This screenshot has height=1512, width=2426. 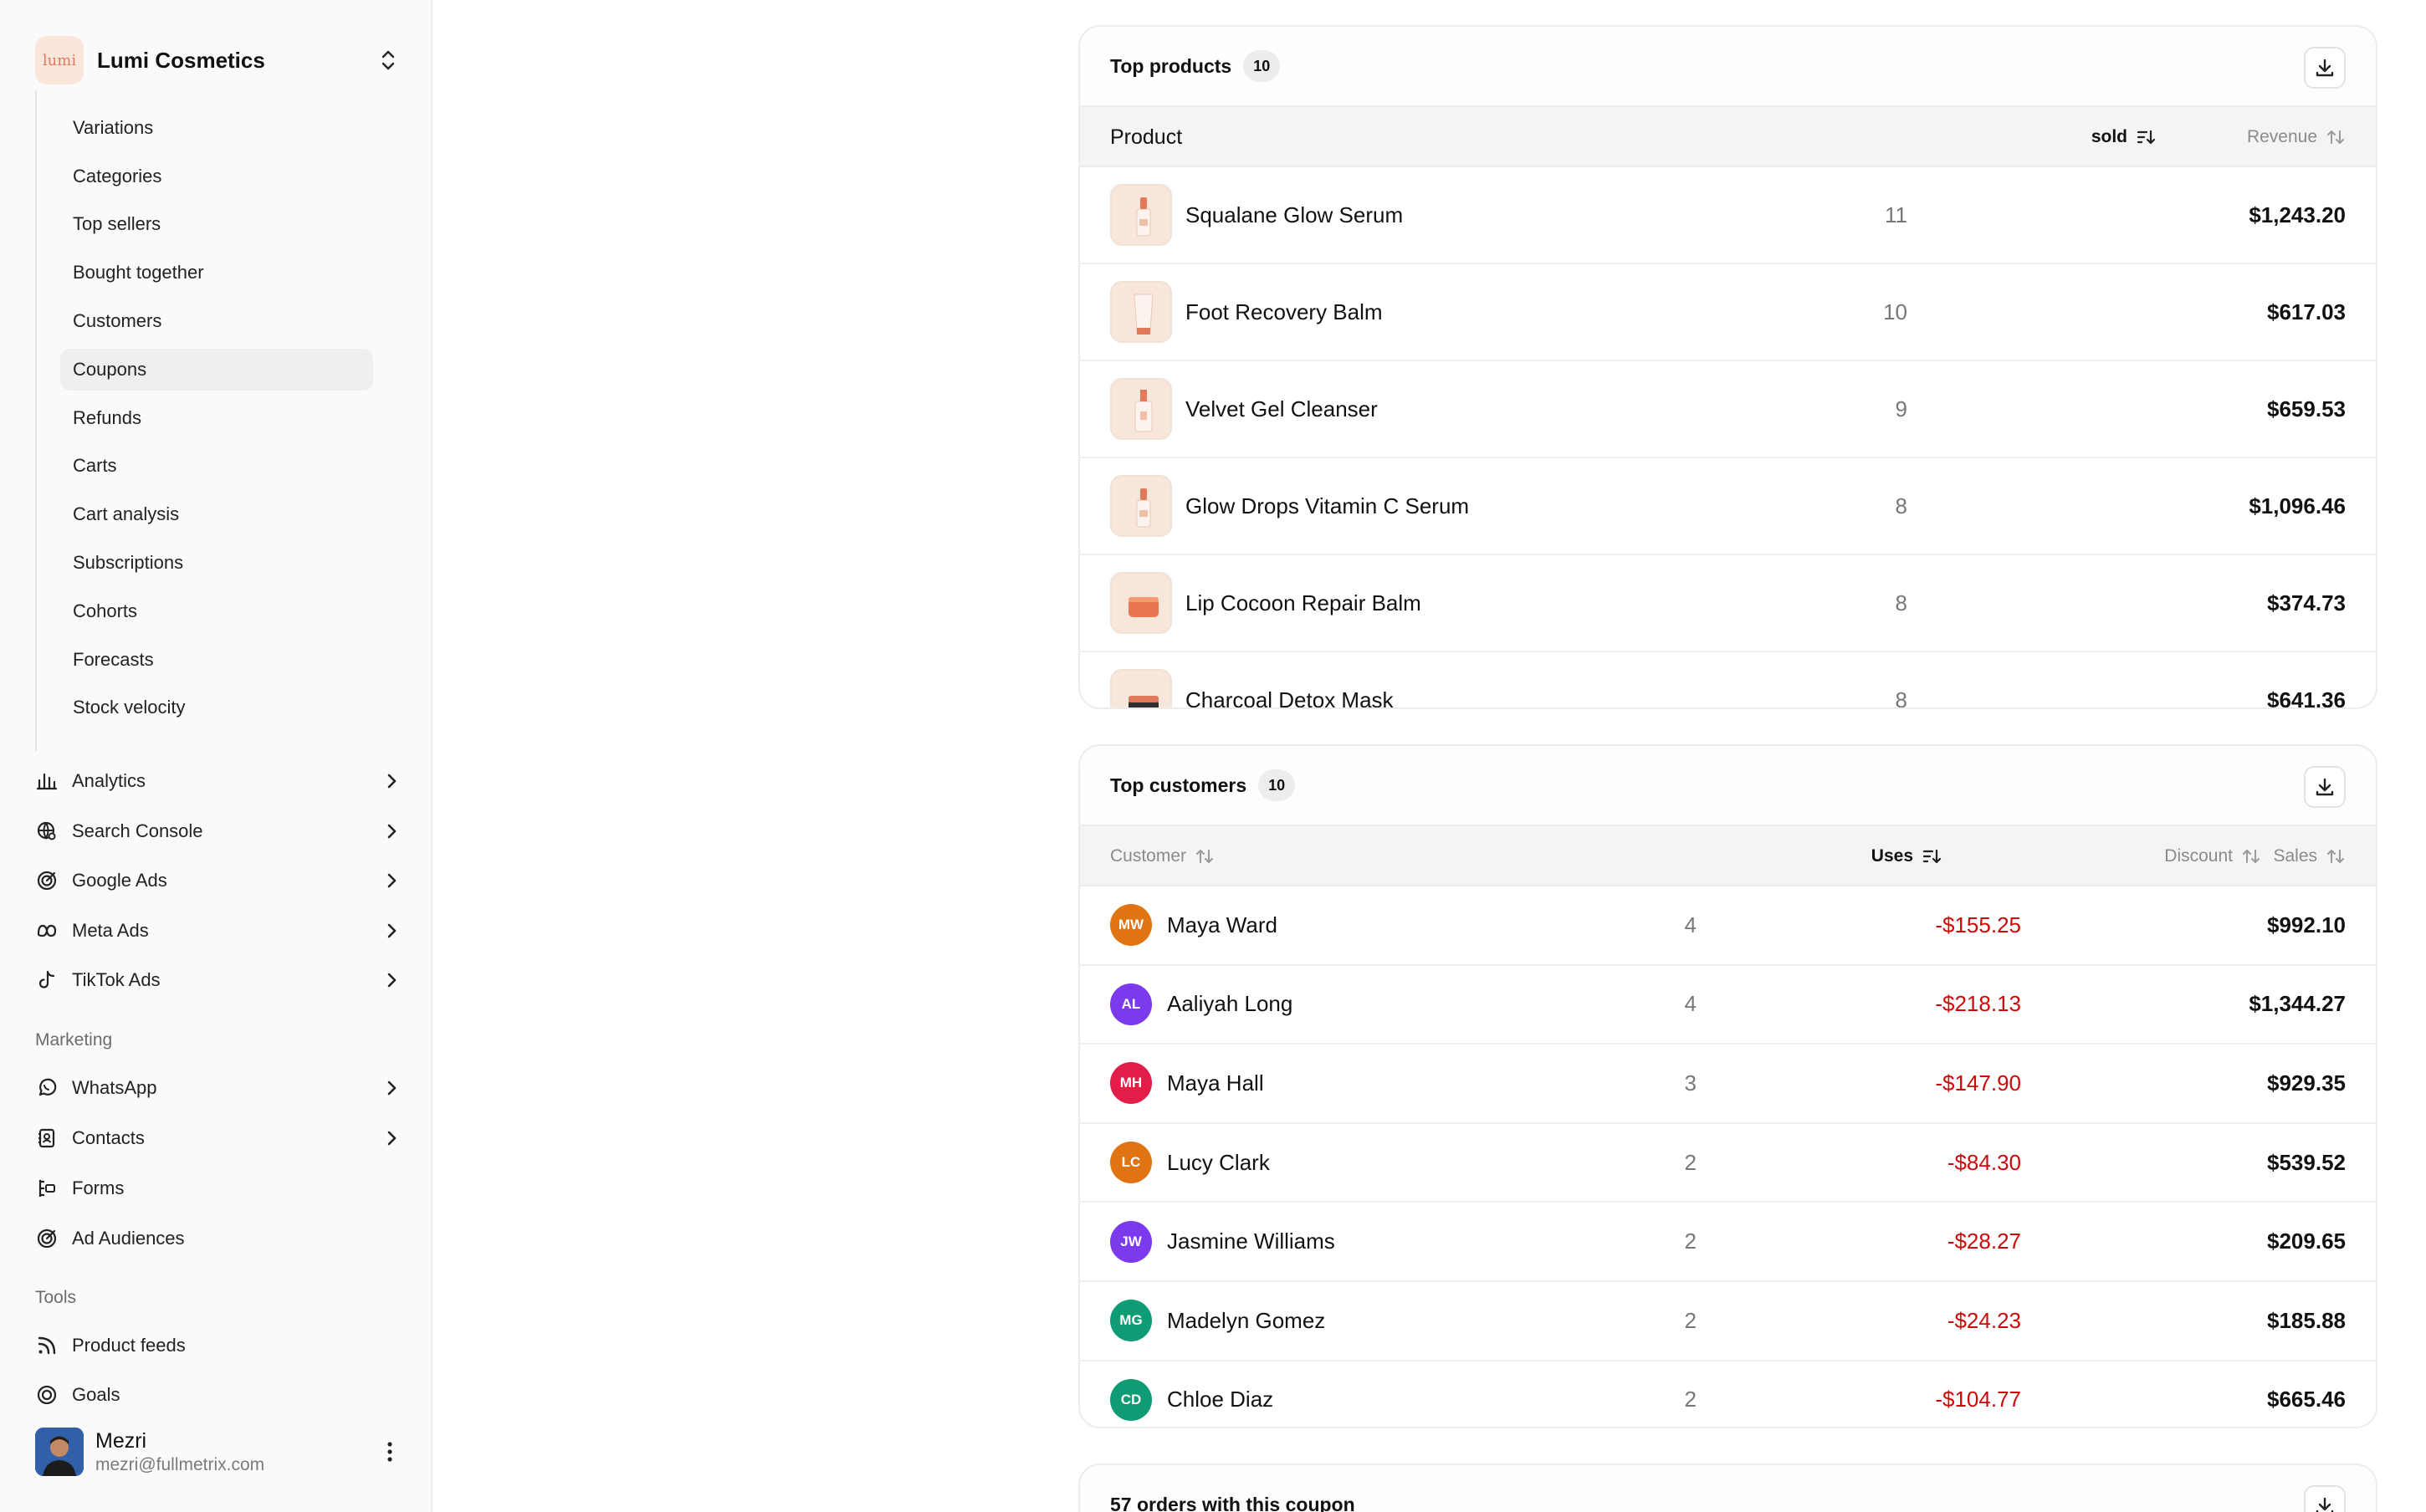 I want to click on sidebar-item-forms: Forms, so click(x=219, y=1188).